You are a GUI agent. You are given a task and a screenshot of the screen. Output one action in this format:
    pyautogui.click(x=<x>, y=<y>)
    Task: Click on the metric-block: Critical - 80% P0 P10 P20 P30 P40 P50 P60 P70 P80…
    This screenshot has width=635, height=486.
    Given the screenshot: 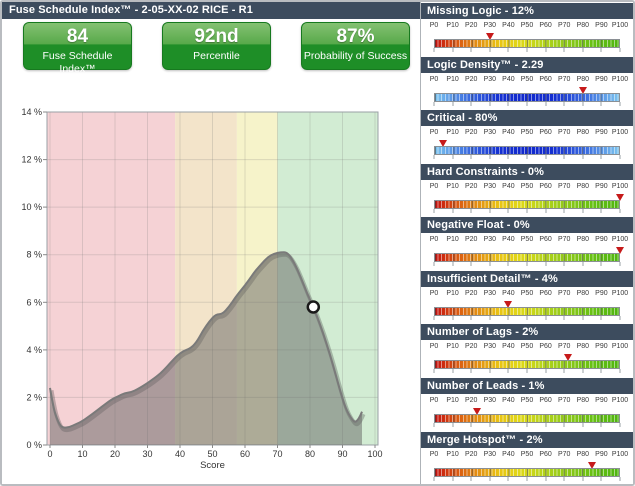 What is the action you would take?
    pyautogui.click(x=527, y=136)
    